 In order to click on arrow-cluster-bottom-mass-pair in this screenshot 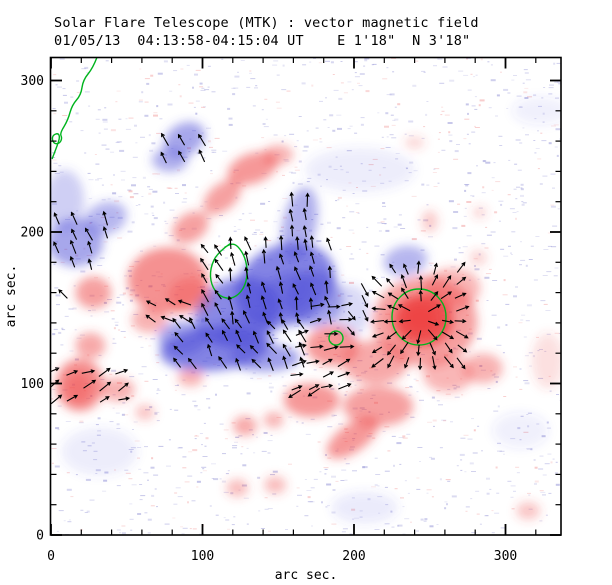, I will do `click(304, 393)`.